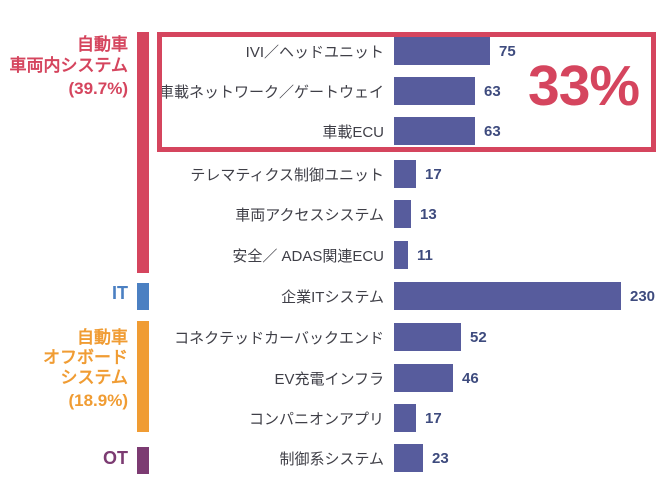 The width and height of the screenshot is (669, 503). I want to click on category-label-in-vehicle: 自動車 車両内システム (39.7%), so click(69, 66).